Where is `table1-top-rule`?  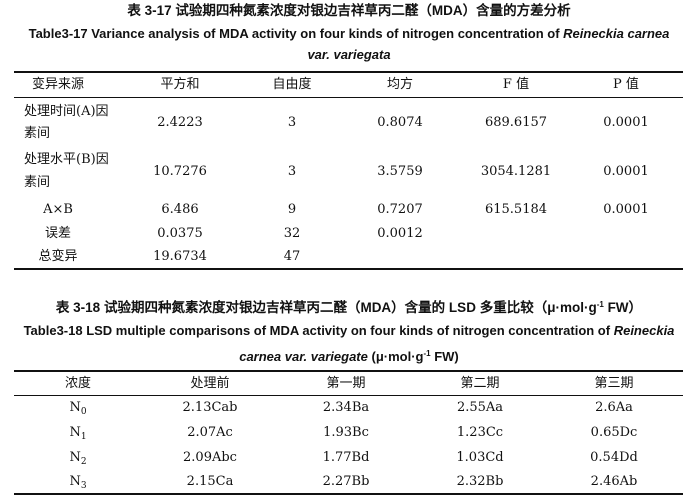
table1-top-rule is located at coordinates (348, 72).